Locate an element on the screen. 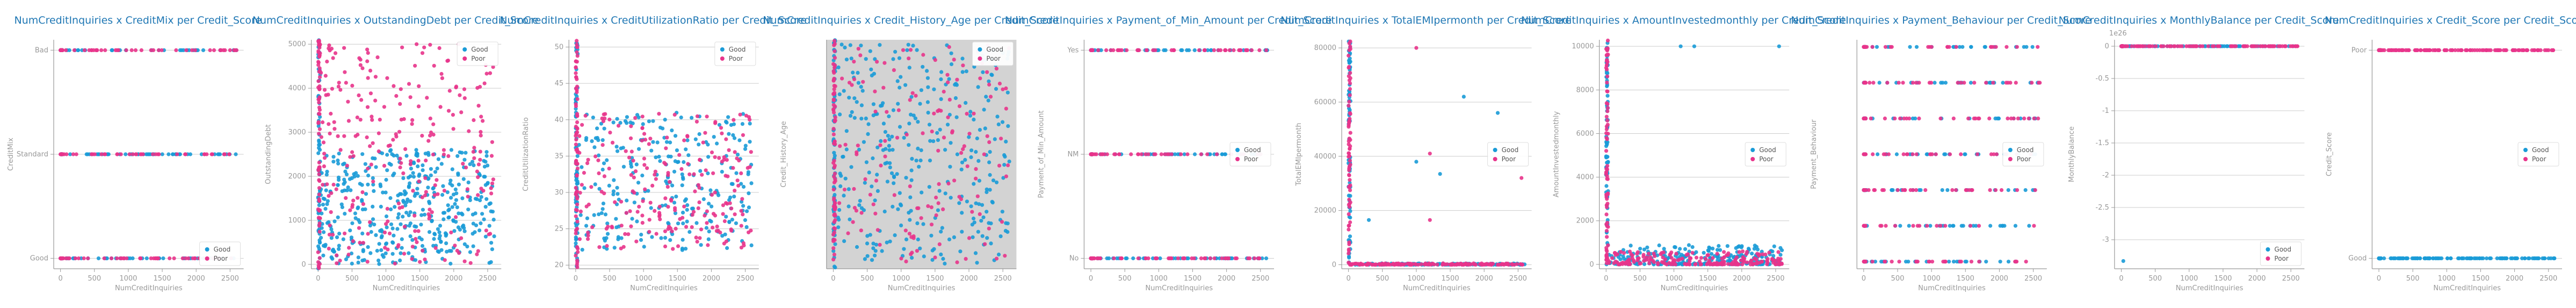  x-axis-label: NumCreditInquiries is located at coordinates (406, 288).